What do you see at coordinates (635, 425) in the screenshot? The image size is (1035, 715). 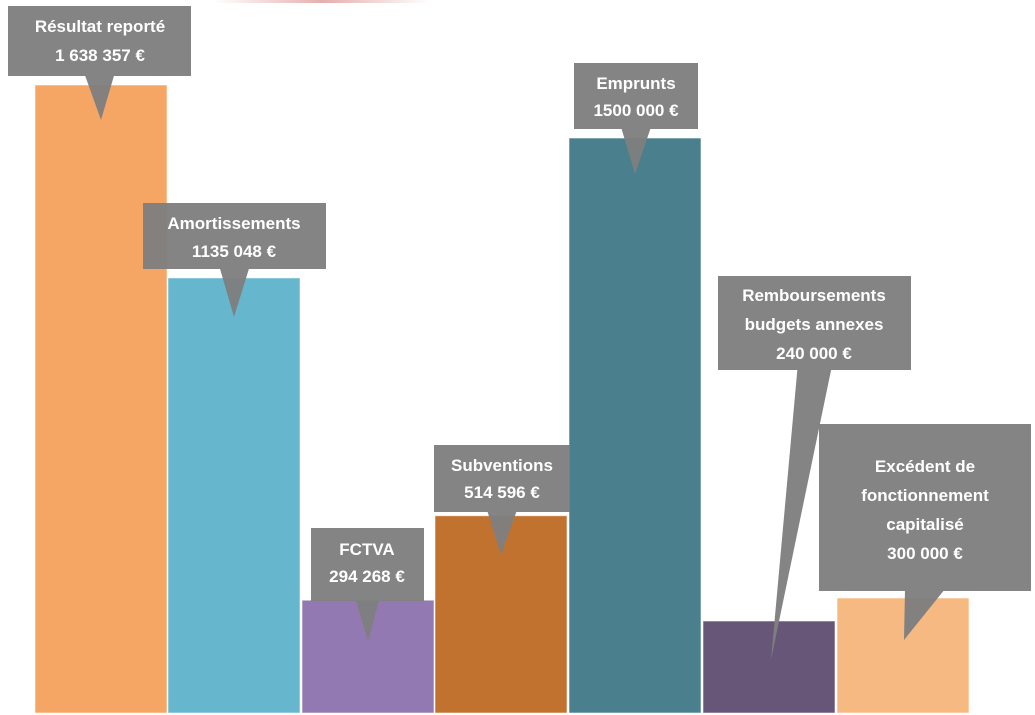 I see `bar-emprunts` at bounding box center [635, 425].